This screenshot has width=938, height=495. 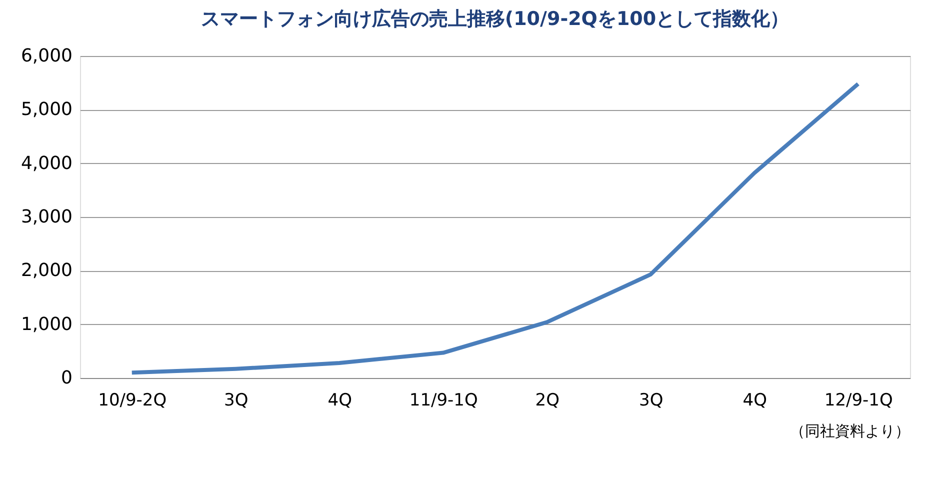 What do you see at coordinates (850, 431) in the screenshot?
I see `text: （同社資料より）` at bounding box center [850, 431].